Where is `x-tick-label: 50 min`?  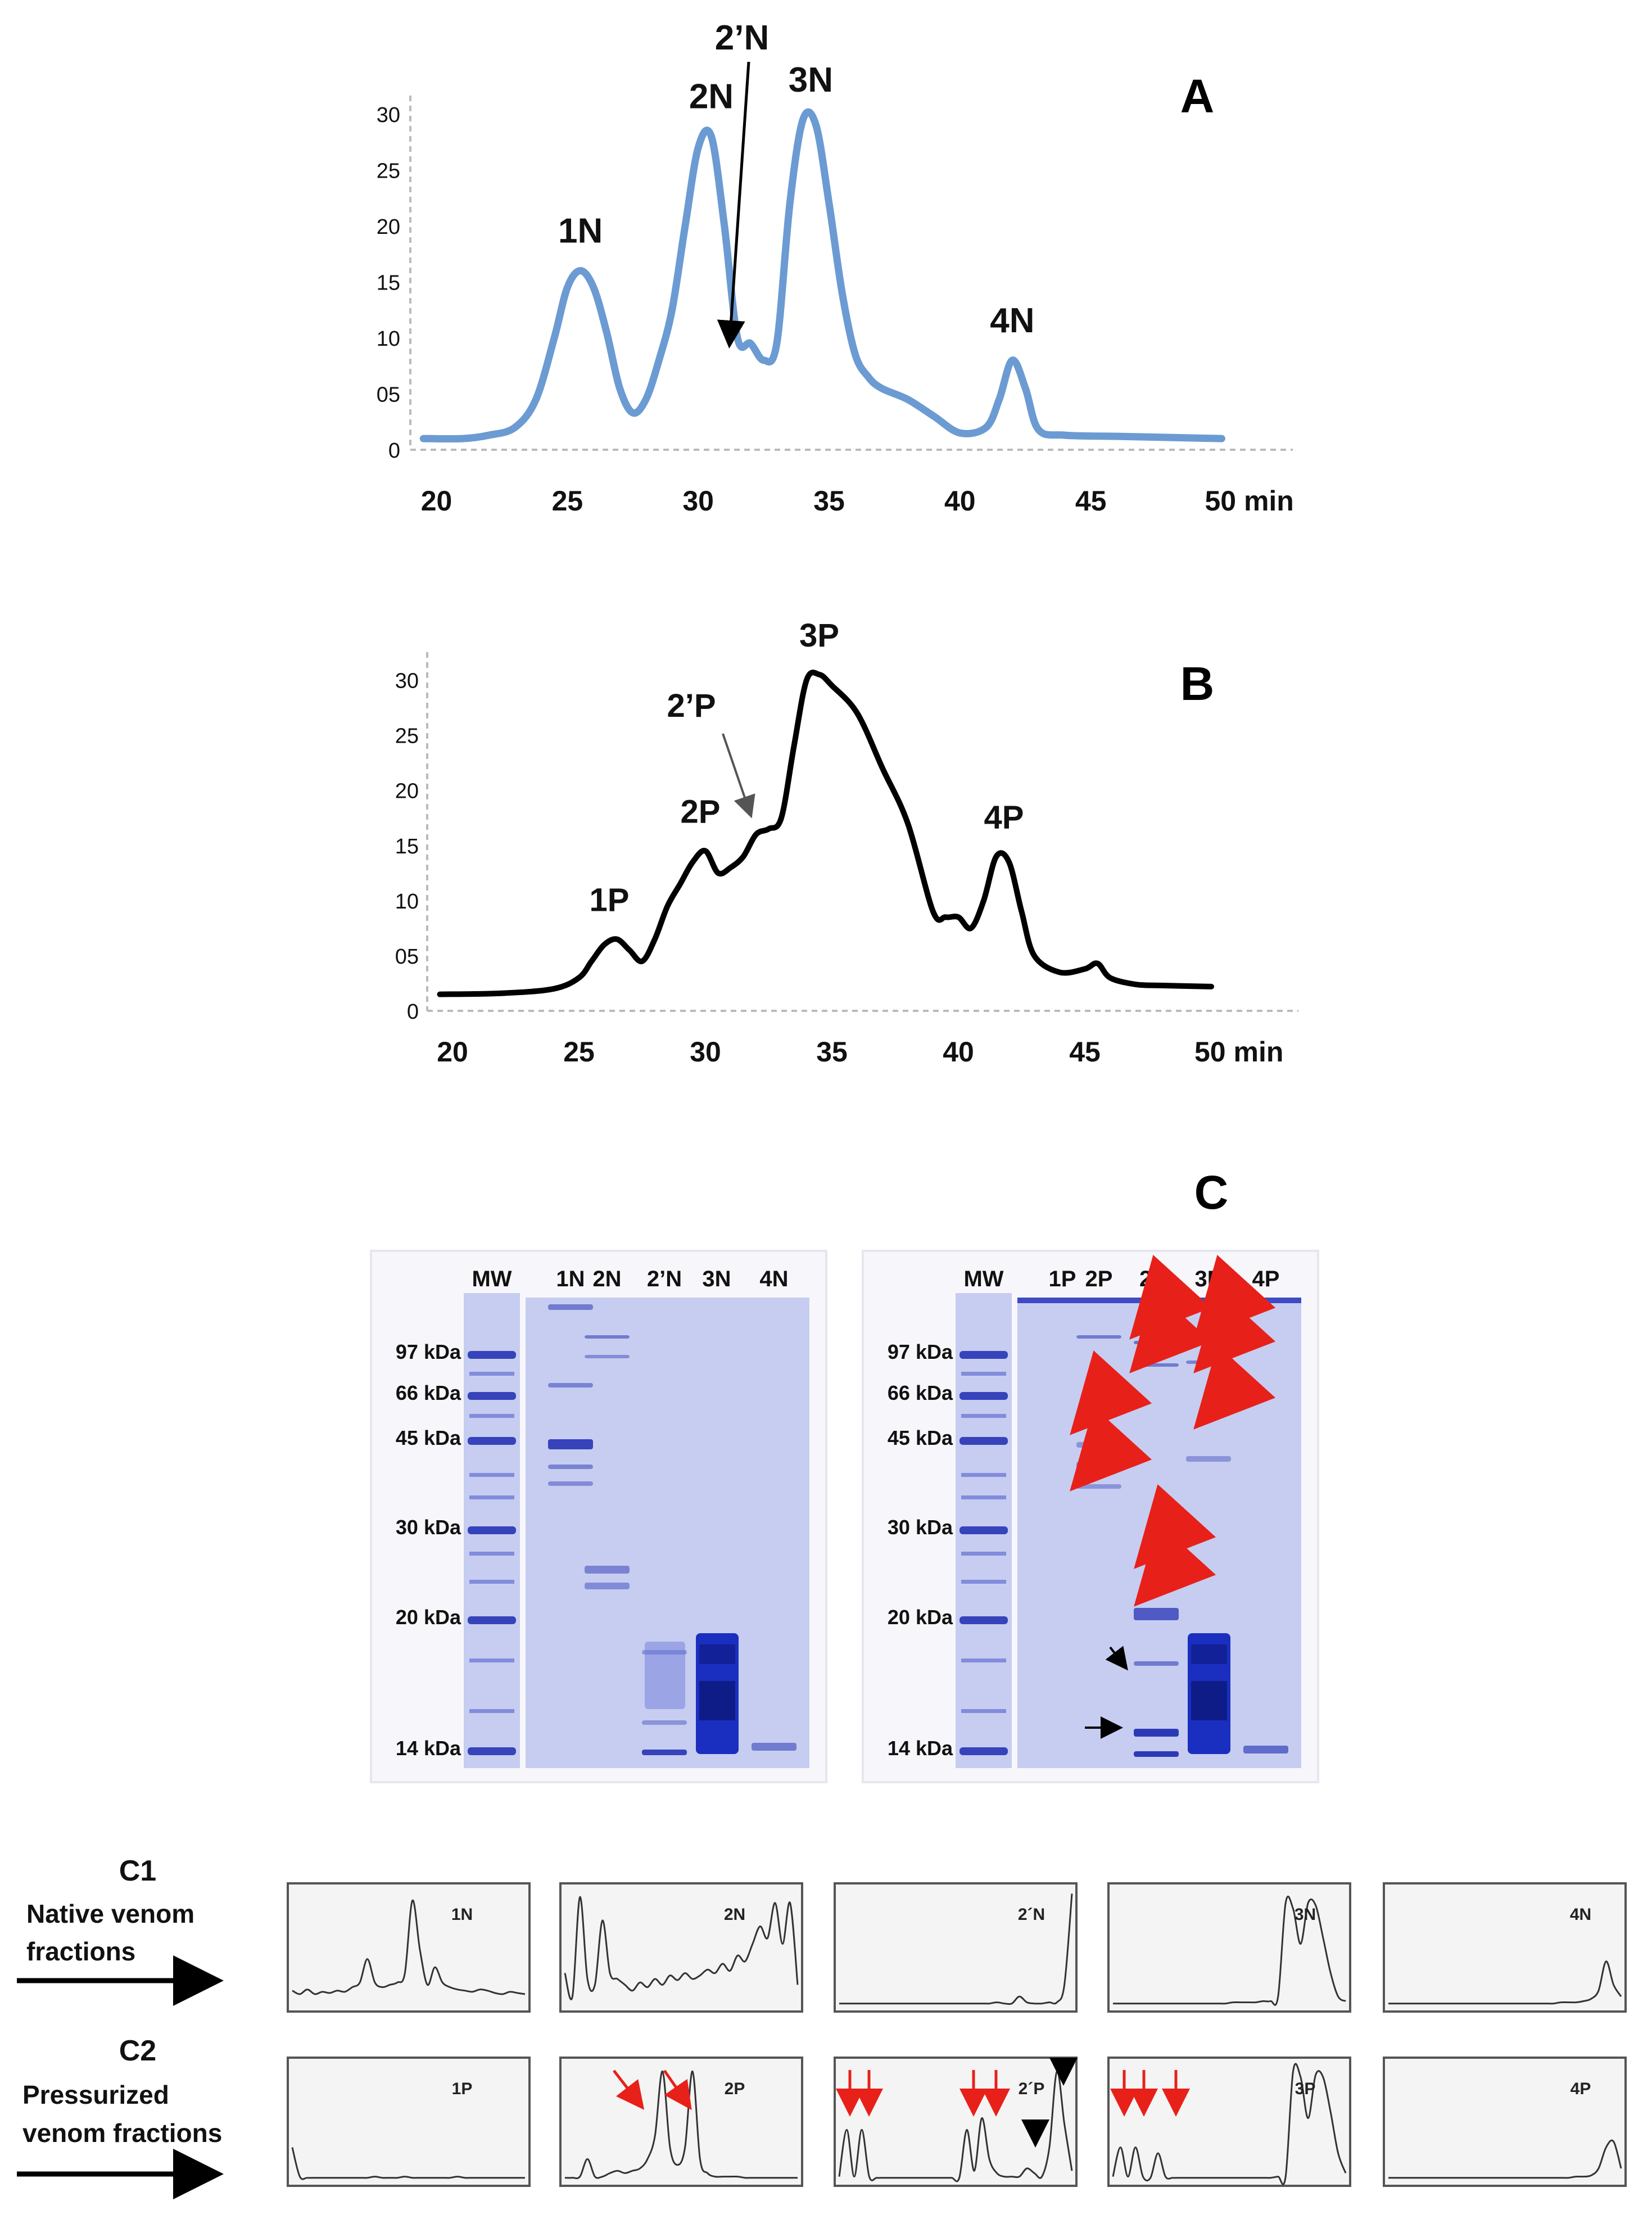
x-tick-label: 50 min is located at coordinates (1249, 501).